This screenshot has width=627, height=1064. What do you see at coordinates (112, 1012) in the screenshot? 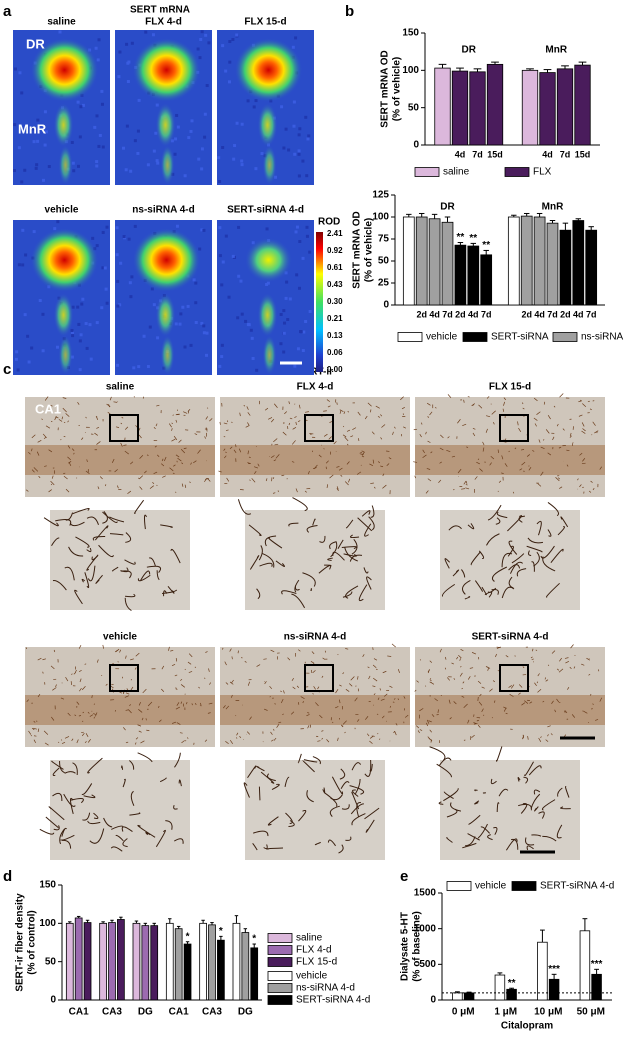
I see `category-label: CA3` at bounding box center [112, 1012].